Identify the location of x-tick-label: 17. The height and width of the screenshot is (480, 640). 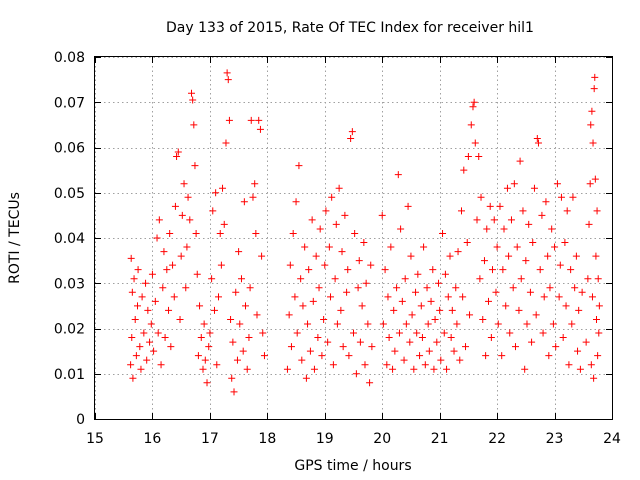
(210, 439).